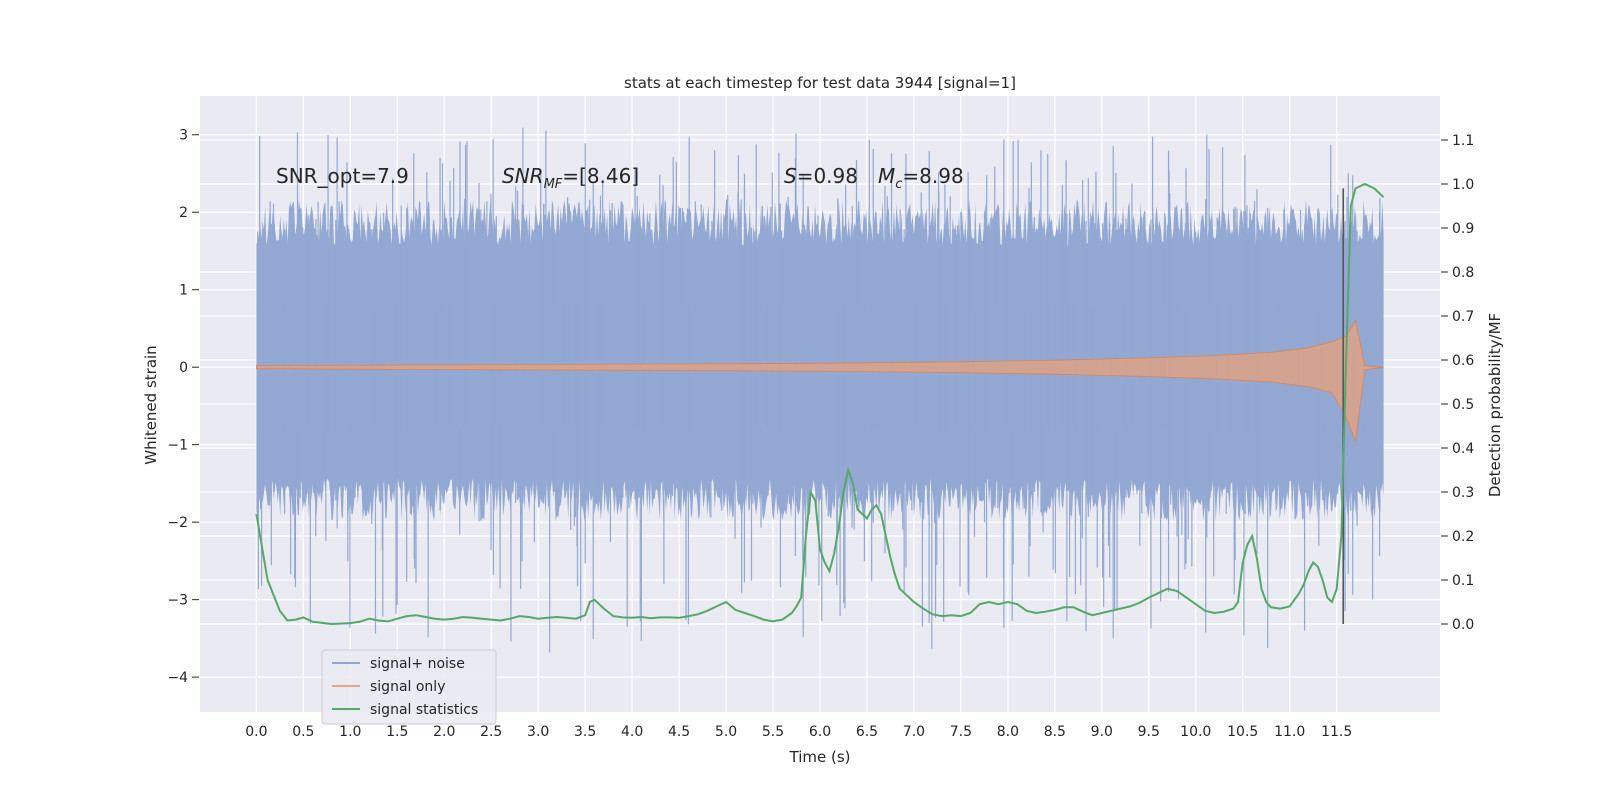 Image resolution: width=1600 pixels, height=804 pixels. What do you see at coordinates (1149, 732) in the screenshot?
I see `x-tick-label: 9.5` at bounding box center [1149, 732].